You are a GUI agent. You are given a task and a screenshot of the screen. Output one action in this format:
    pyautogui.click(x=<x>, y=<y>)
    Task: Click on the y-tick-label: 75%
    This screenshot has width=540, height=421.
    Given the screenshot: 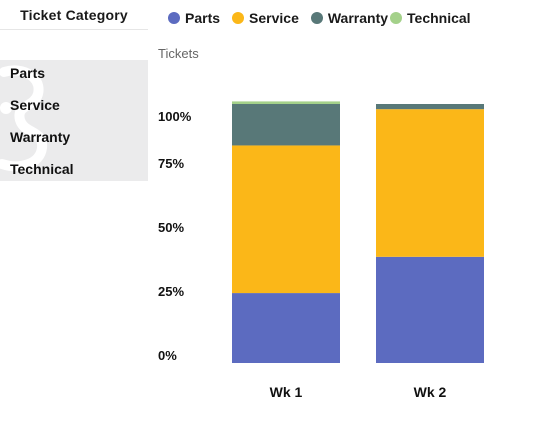 What is the action you would take?
    pyautogui.click(x=171, y=163)
    